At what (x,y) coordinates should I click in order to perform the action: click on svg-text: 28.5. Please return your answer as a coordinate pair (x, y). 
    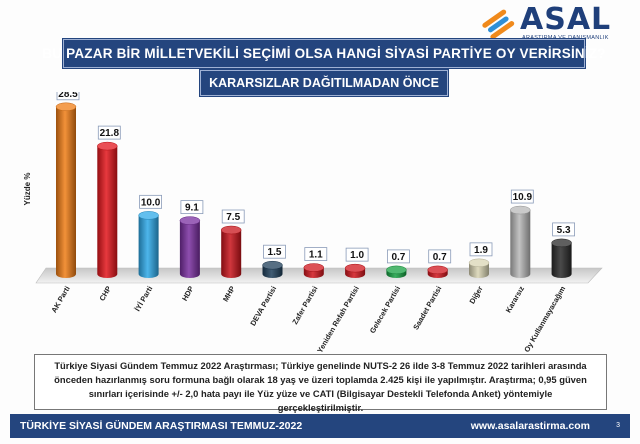
    Looking at the image, I should click on (68, 96).